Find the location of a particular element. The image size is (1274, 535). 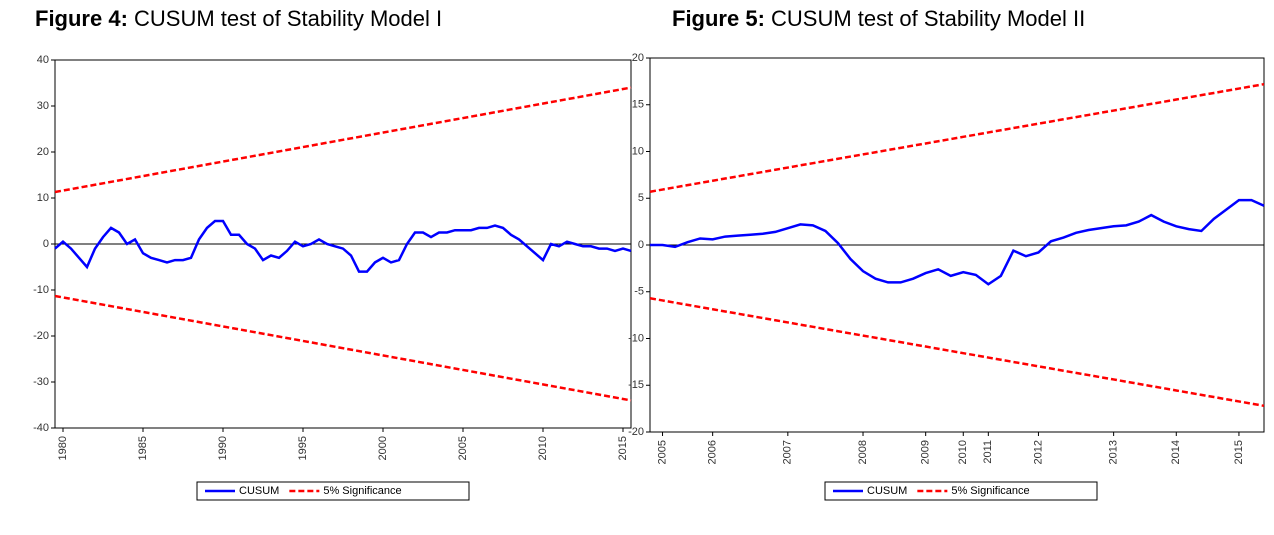

y-tick-label: 15 is located at coordinates (638, 105).